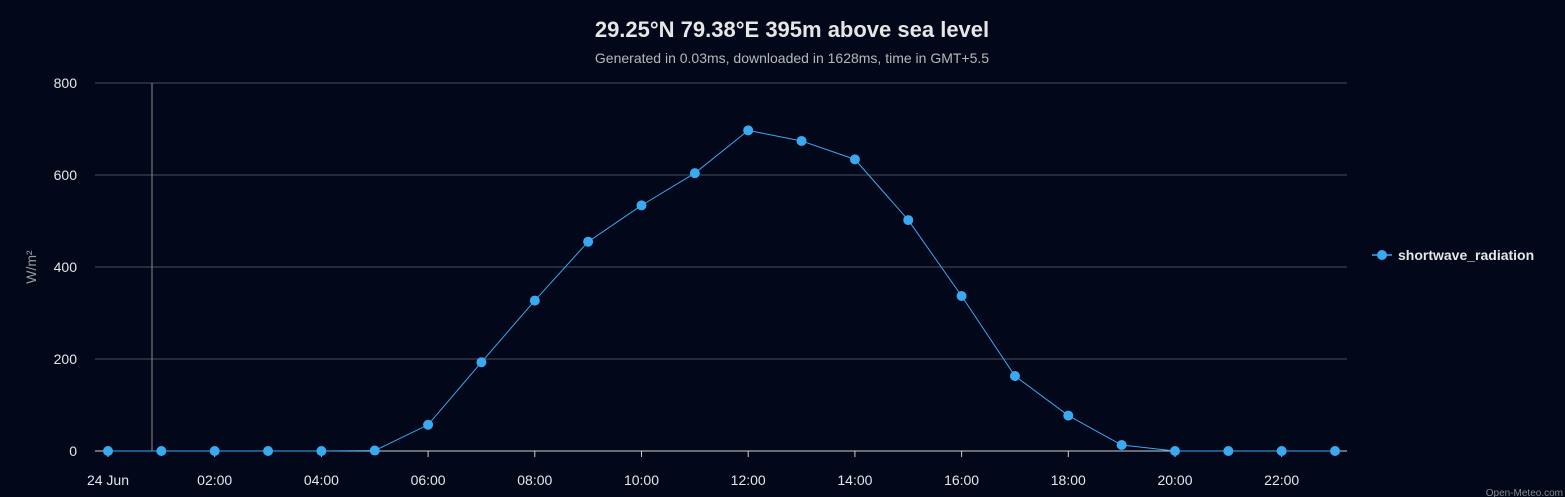 This screenshot has height=497, width=1565. What do you see at coordinates (428, 480) in the screenshot?
I see `x-tick-label: 06:00` at bounding box center [428, 480].